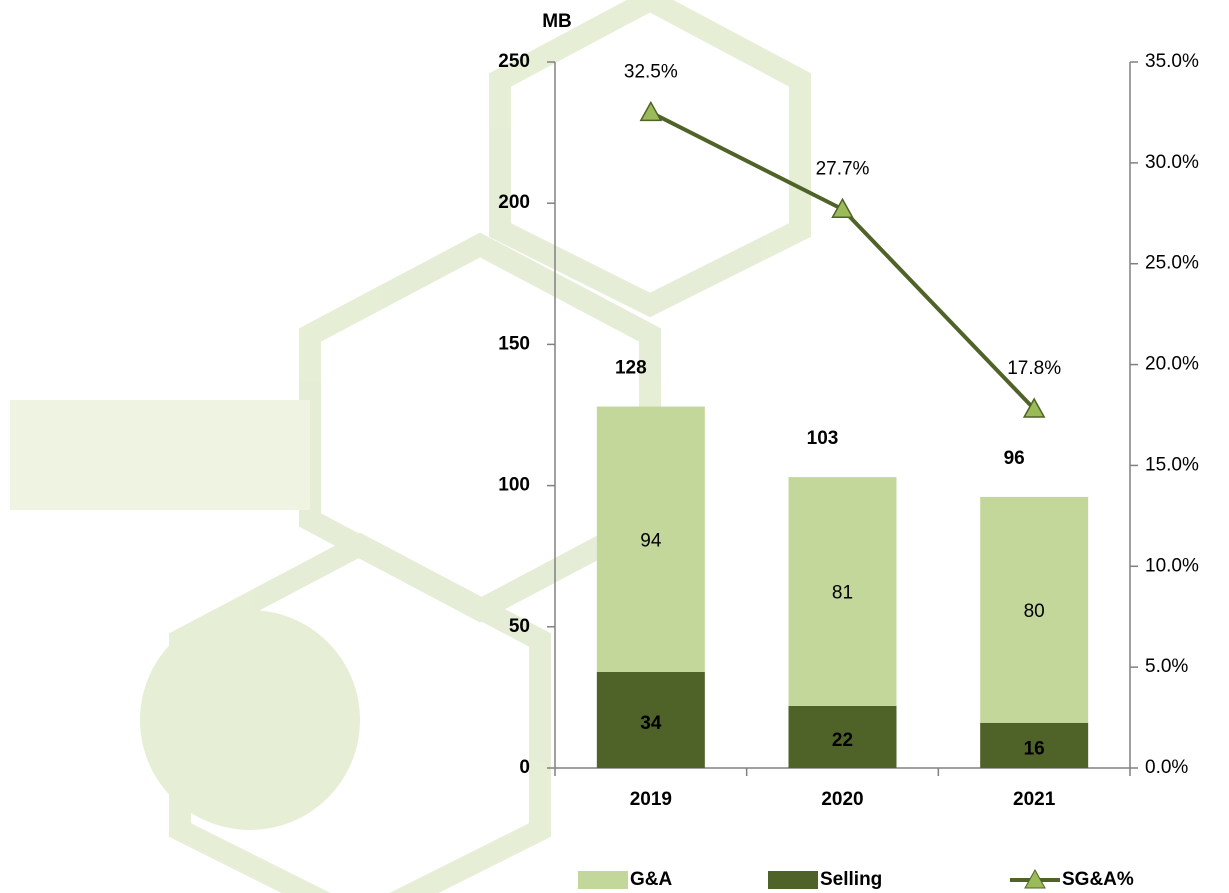 This screenshot has height=893, width=1229. Describe the element at coordinates (1034, 748) in the screenshot. I see `data-label: 16` at that location.